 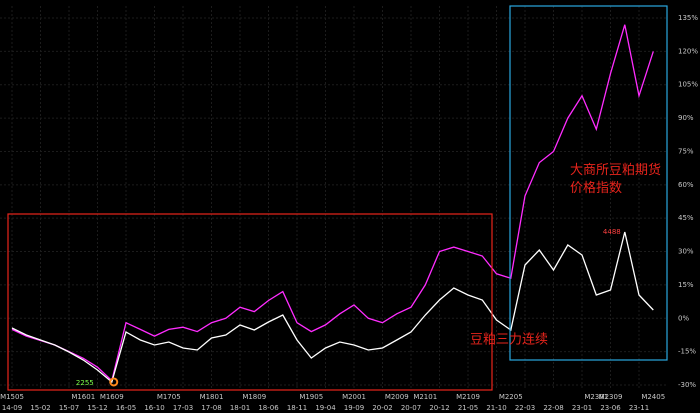 I want to click on x-tick-label: 21-05, so click(x=468, y=408).